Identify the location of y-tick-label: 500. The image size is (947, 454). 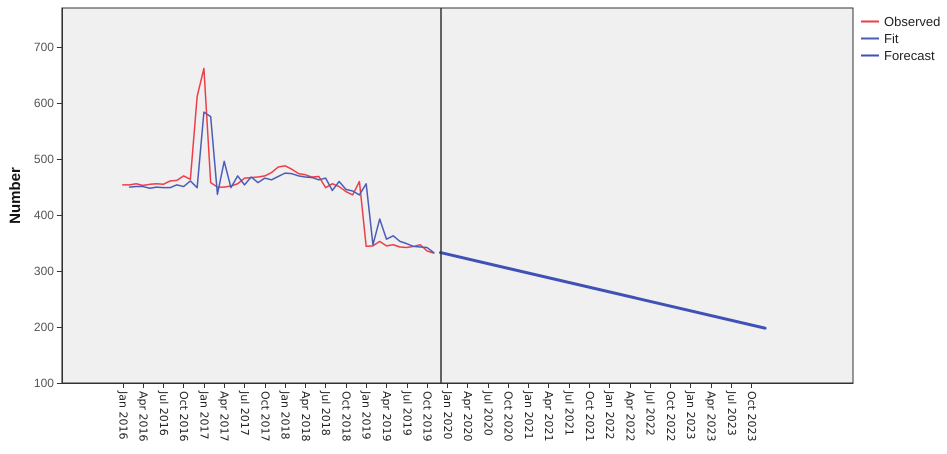
(44, 159).